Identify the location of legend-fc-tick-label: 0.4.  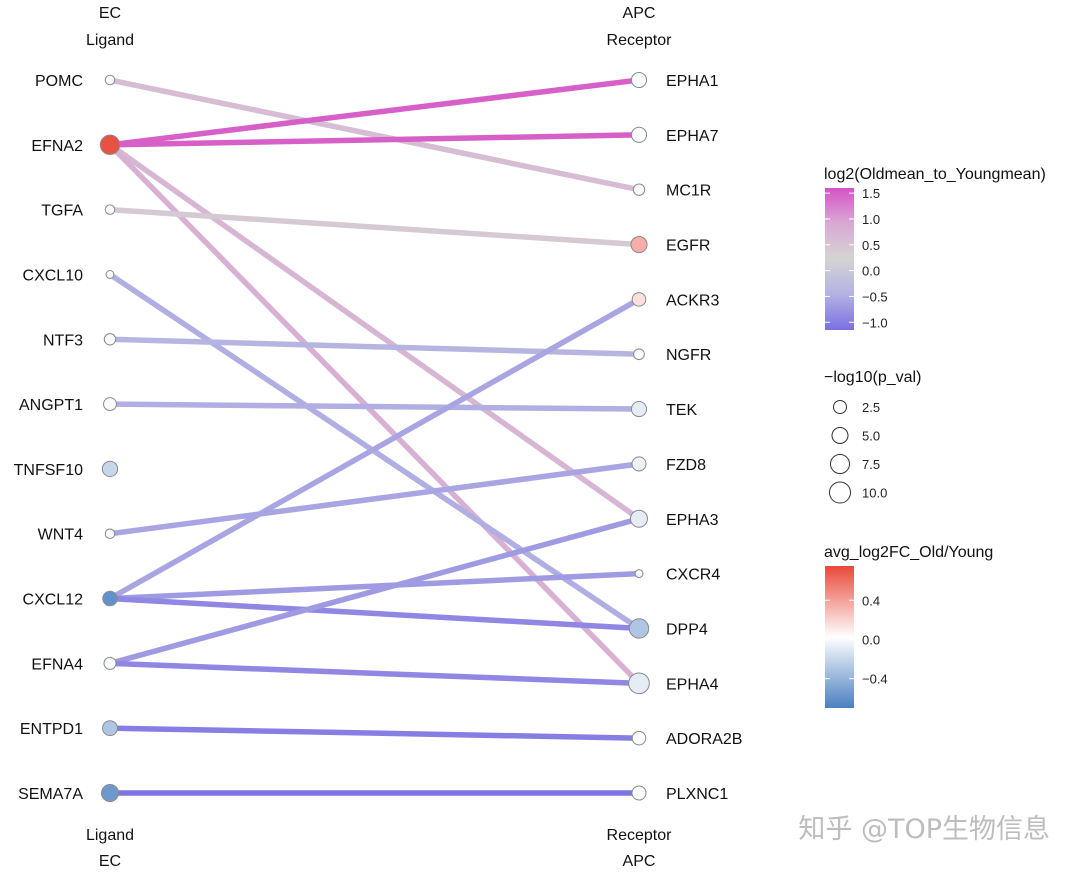
(871, 600).